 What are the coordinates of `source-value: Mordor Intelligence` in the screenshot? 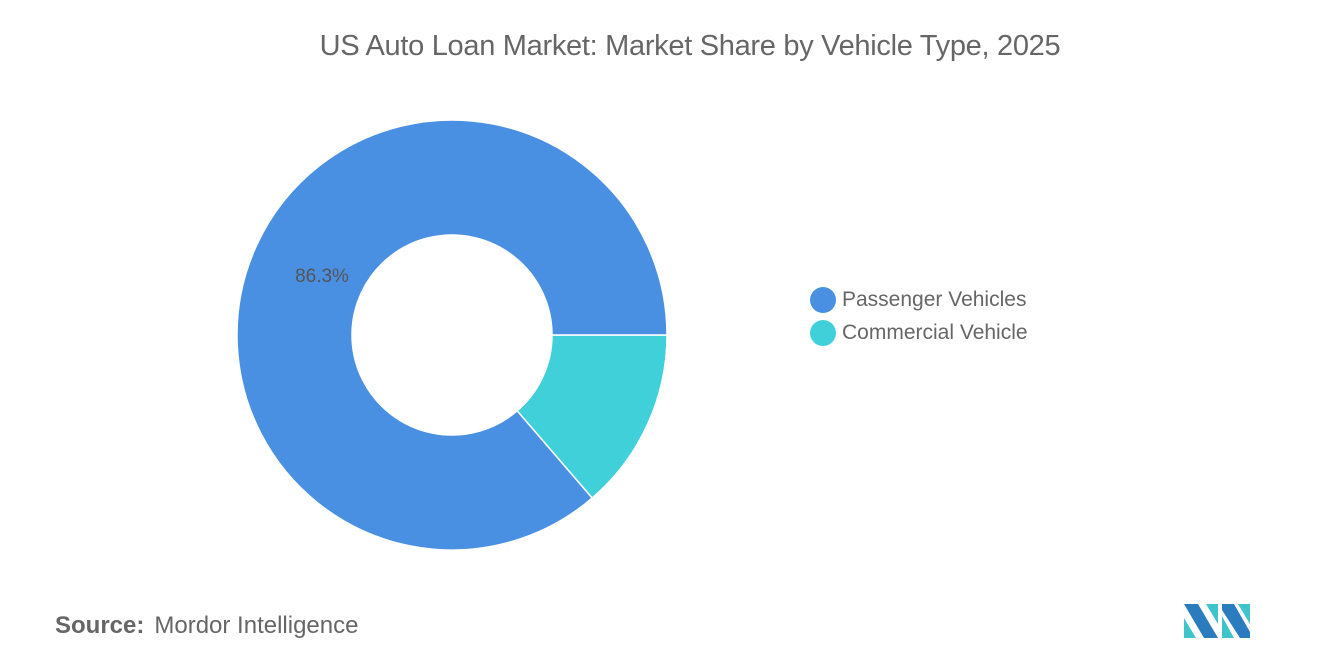 It's located at (256, 625).